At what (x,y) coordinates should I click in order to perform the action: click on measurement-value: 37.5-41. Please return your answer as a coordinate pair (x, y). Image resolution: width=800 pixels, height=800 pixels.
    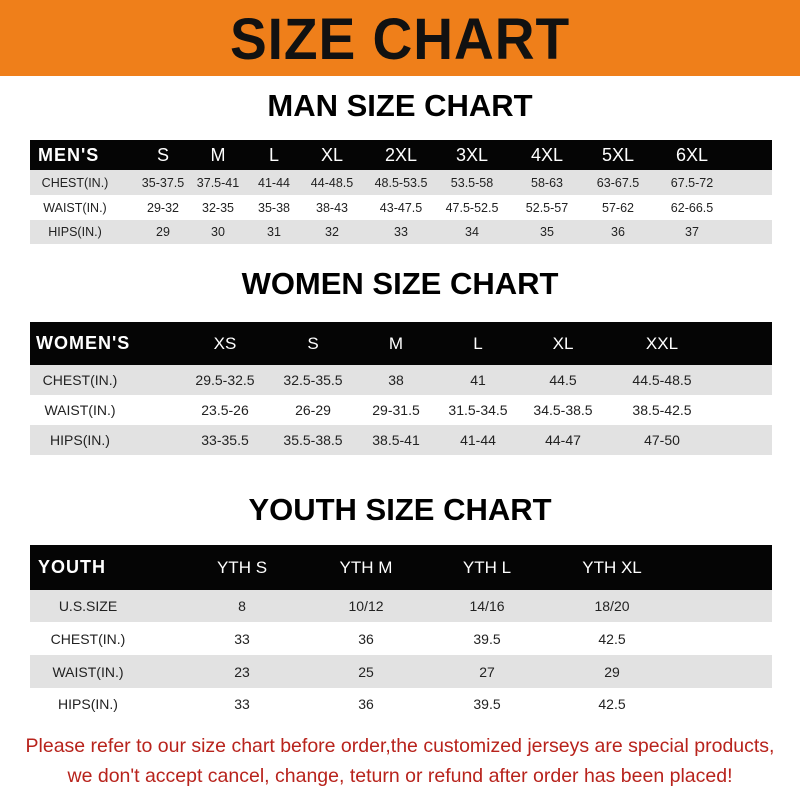
    Looking at the image, I should click on (218, 182).